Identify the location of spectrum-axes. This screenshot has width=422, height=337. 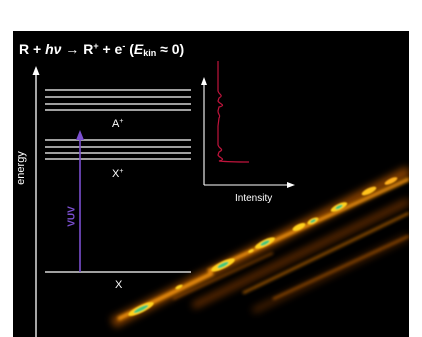
(248, 132).